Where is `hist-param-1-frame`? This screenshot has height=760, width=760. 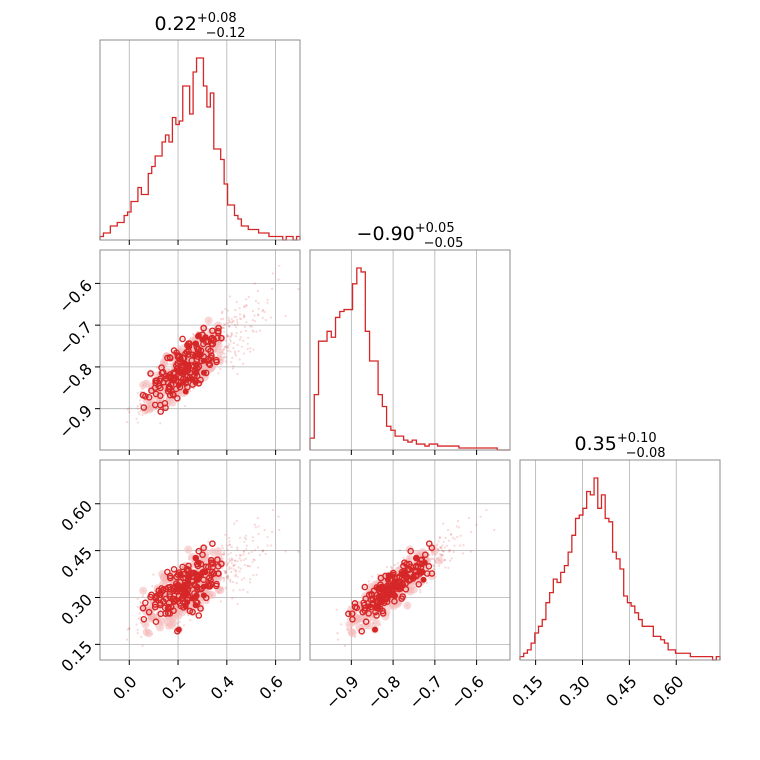 hist-param-1-frame is located at coordinates (410, 350).